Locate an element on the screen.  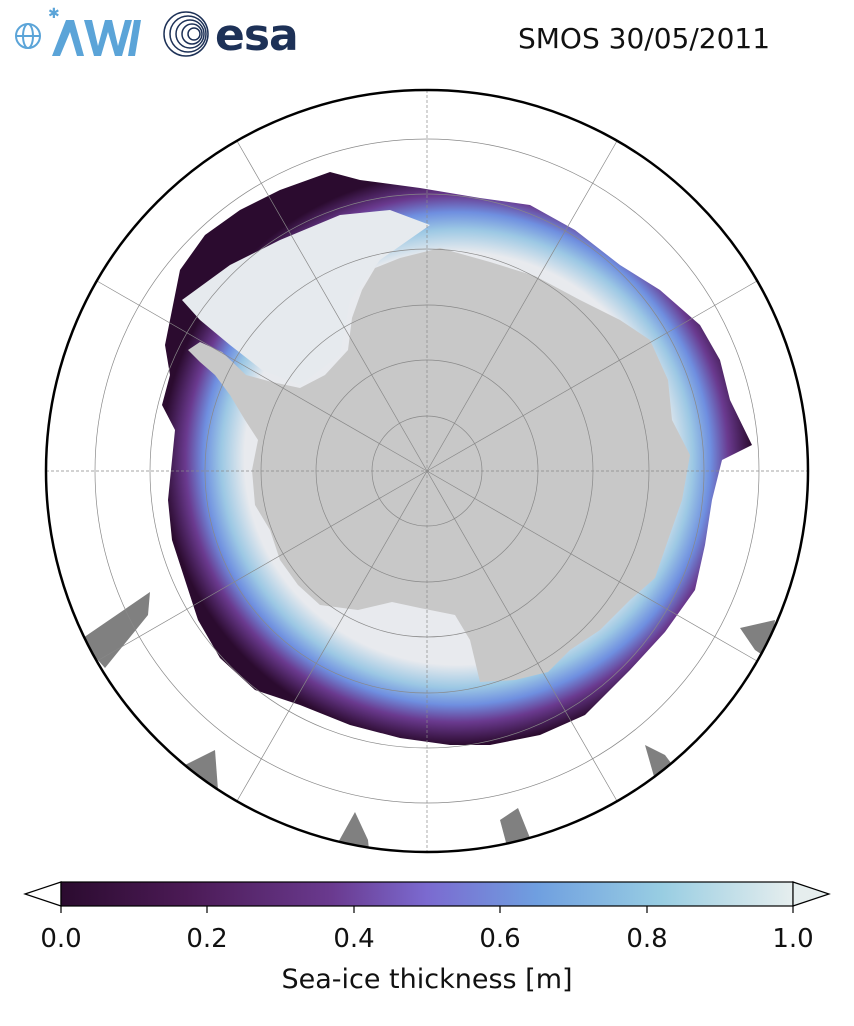
esa-wordmark: esa is located at coordinates (257, 35).